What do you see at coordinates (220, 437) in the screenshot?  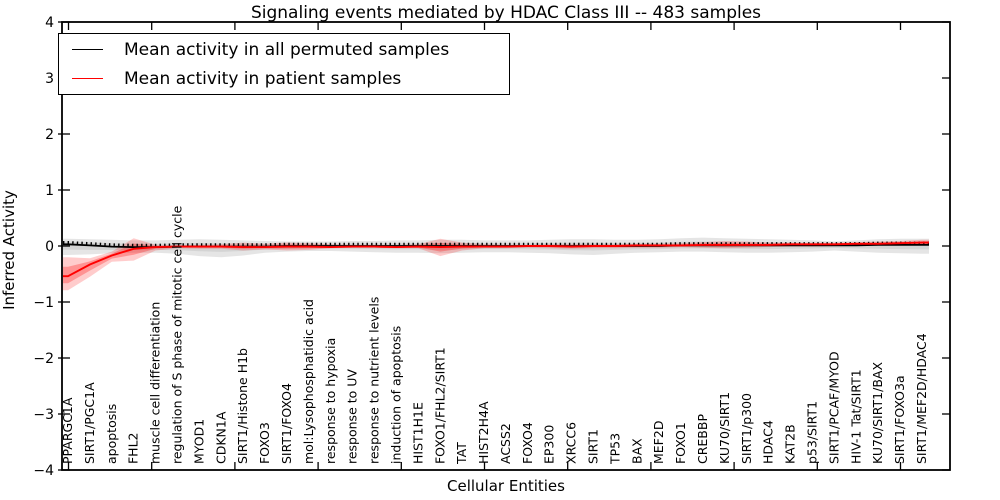 I see `x-category-label: CDKN1A` at bounding box center [220, 437].